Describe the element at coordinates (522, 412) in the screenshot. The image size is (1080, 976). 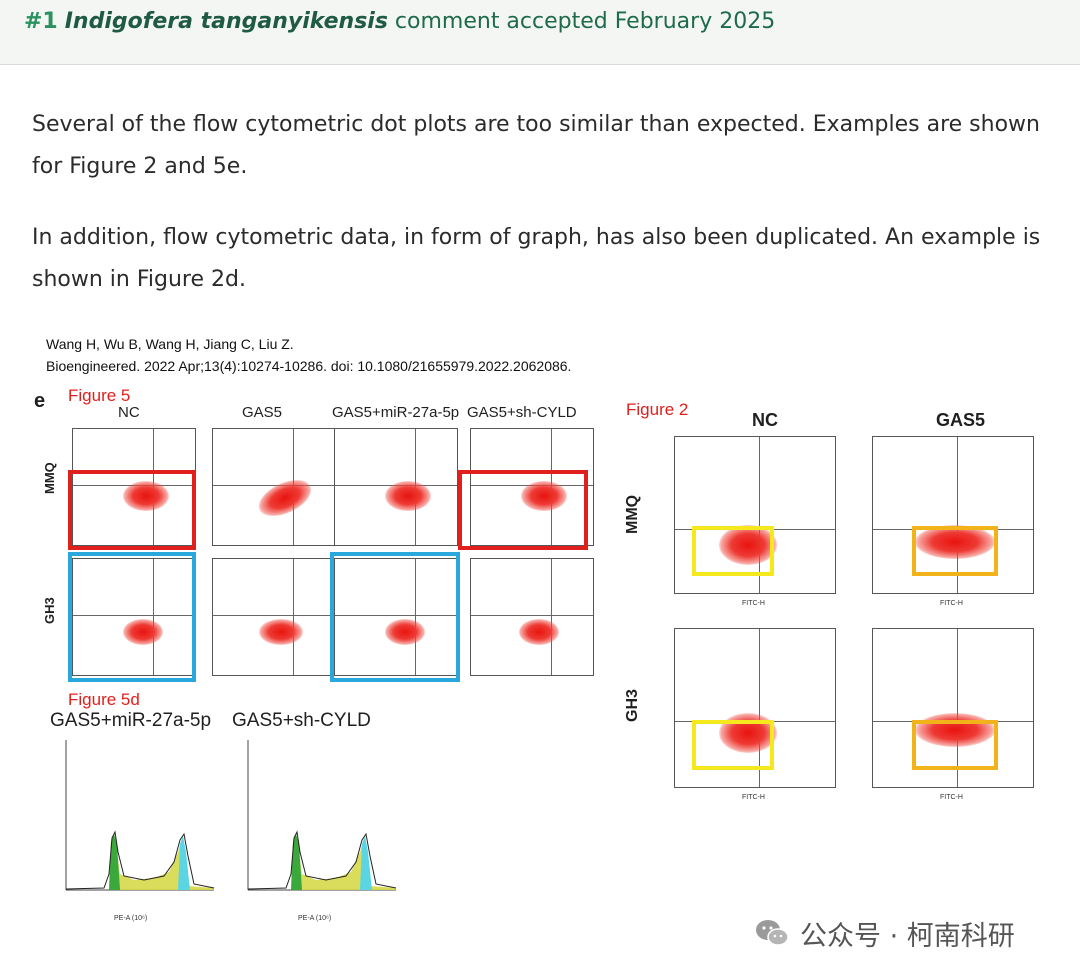
I see `fig5-col-gas5-shcyld: GAS5+sh-CYLD` at that location.